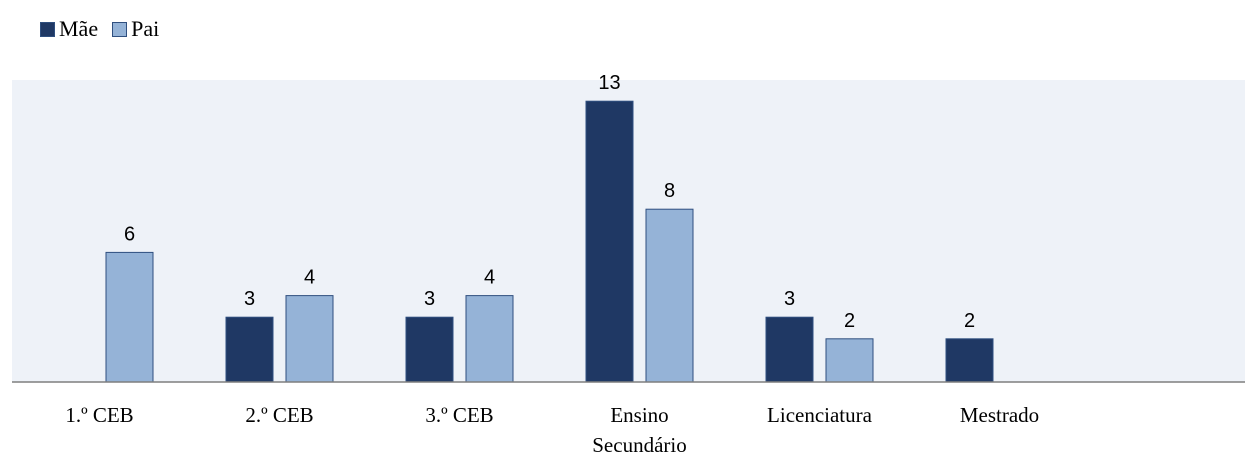  Describe the element at coordinates (309, 278) in the screenshot. I see `data-label-pai-1: 4` at that location.